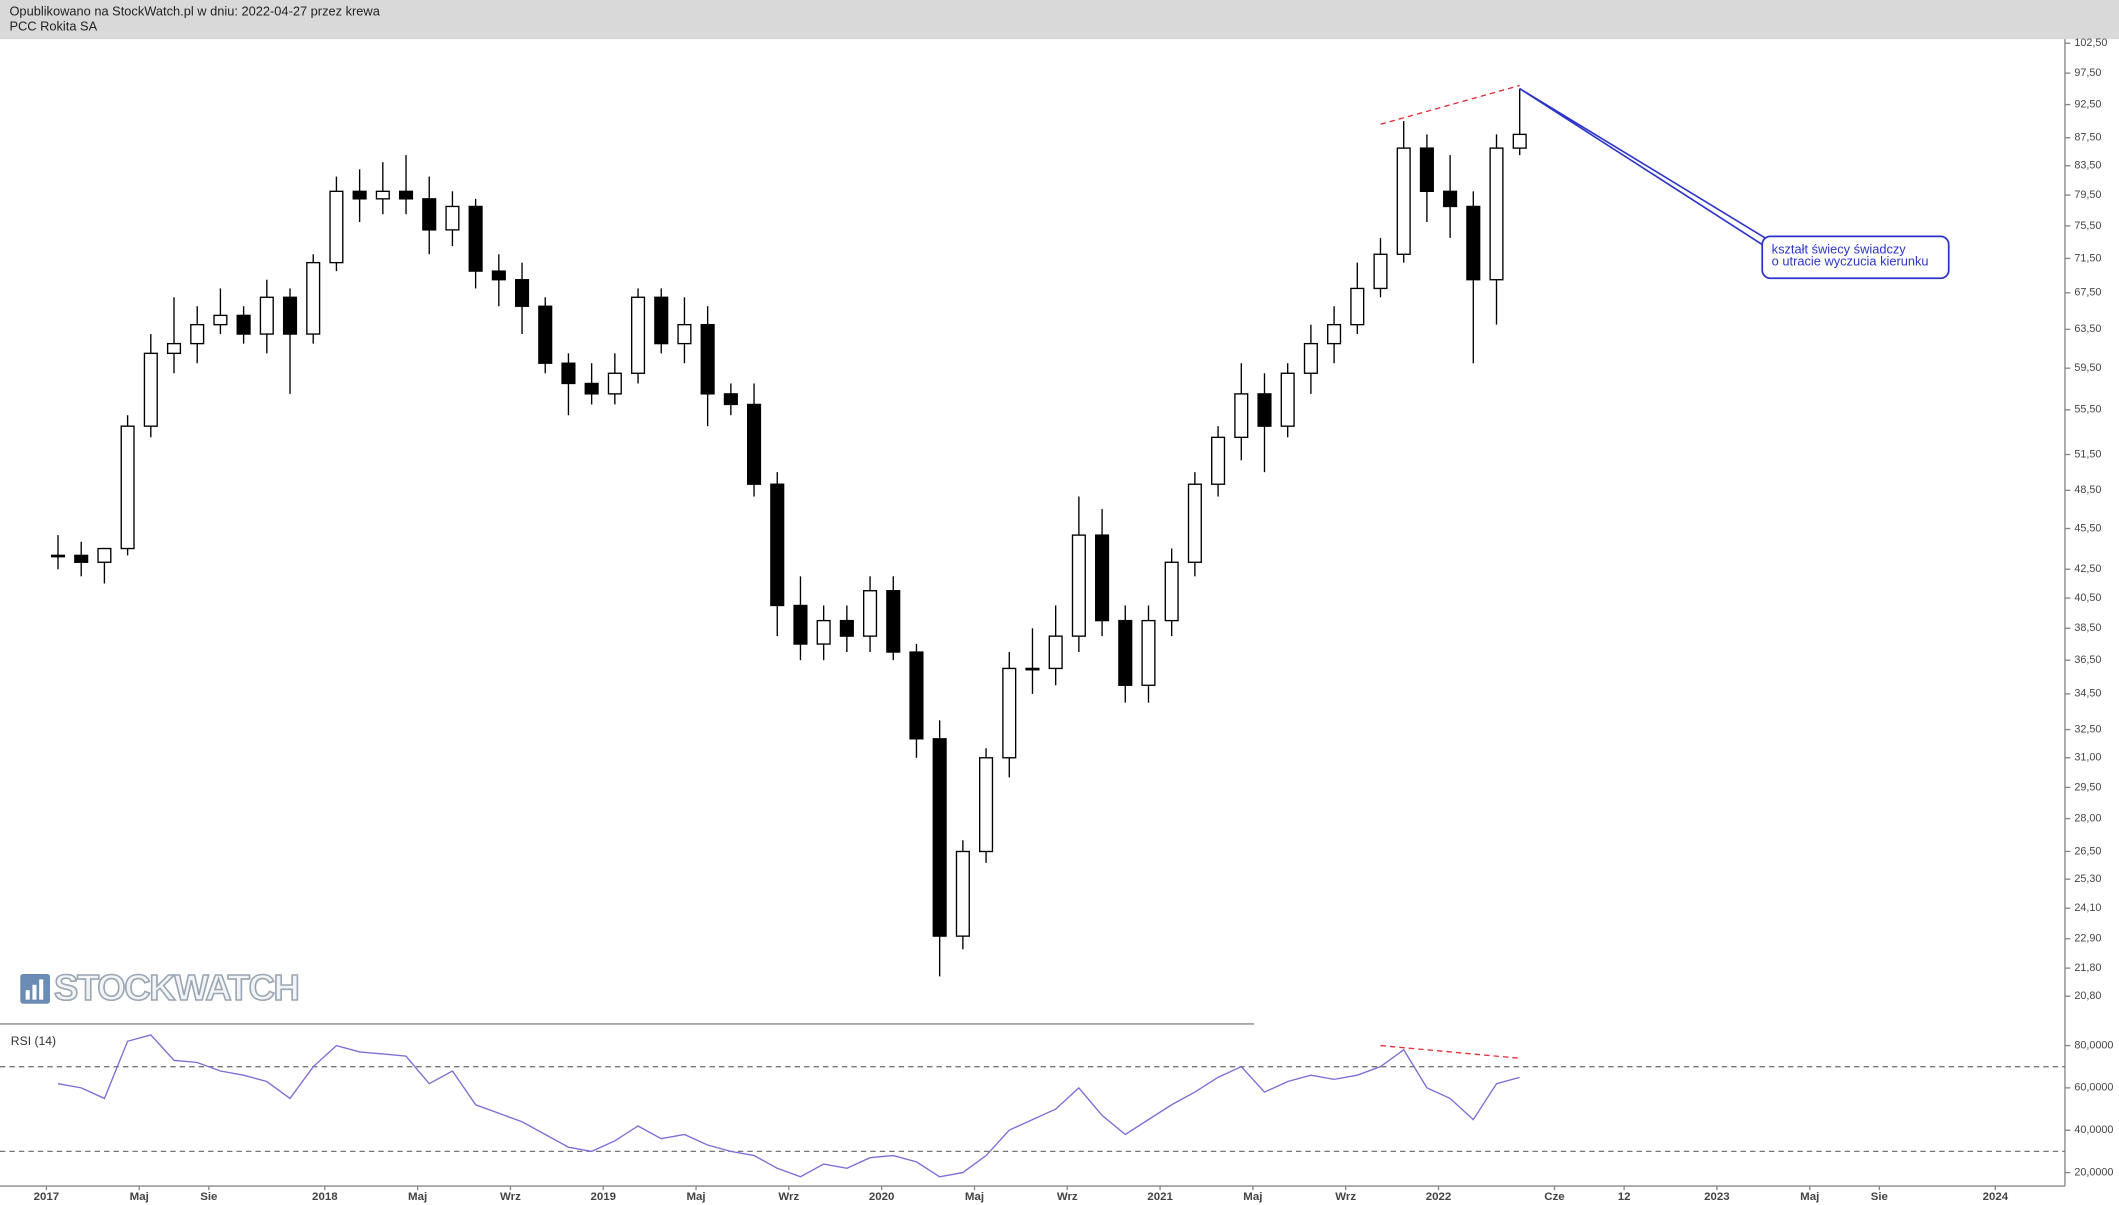 This screenshot has width=2119, height=1205. What do you see at coordinates (2087, 73) in the screenshot?
I see `y-tick-label: 97,50` at bounding box center [2087, 73].